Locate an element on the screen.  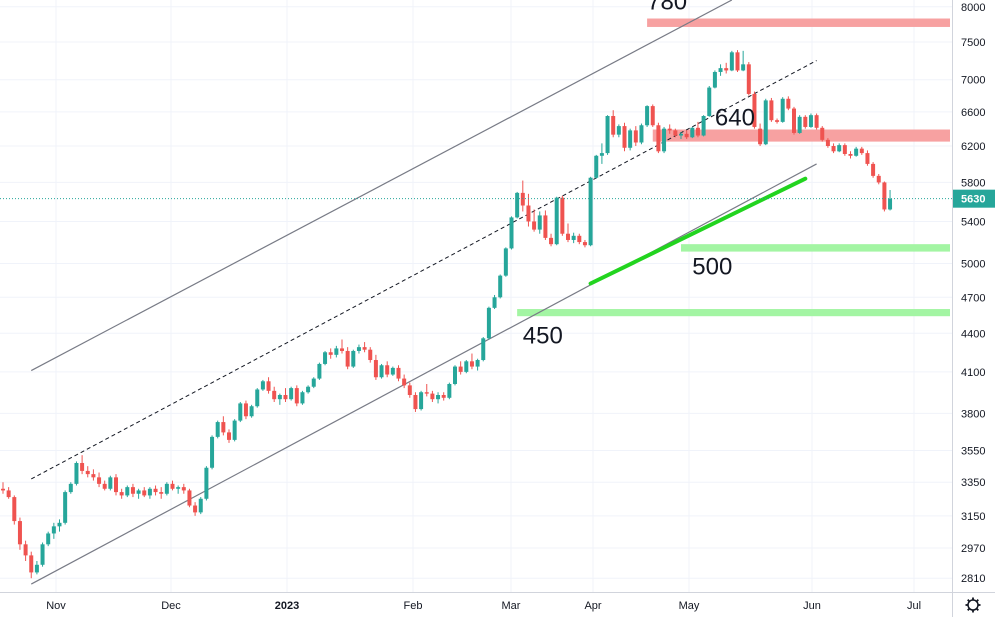
zone-label: 450 is located at coordinates (543, 335).